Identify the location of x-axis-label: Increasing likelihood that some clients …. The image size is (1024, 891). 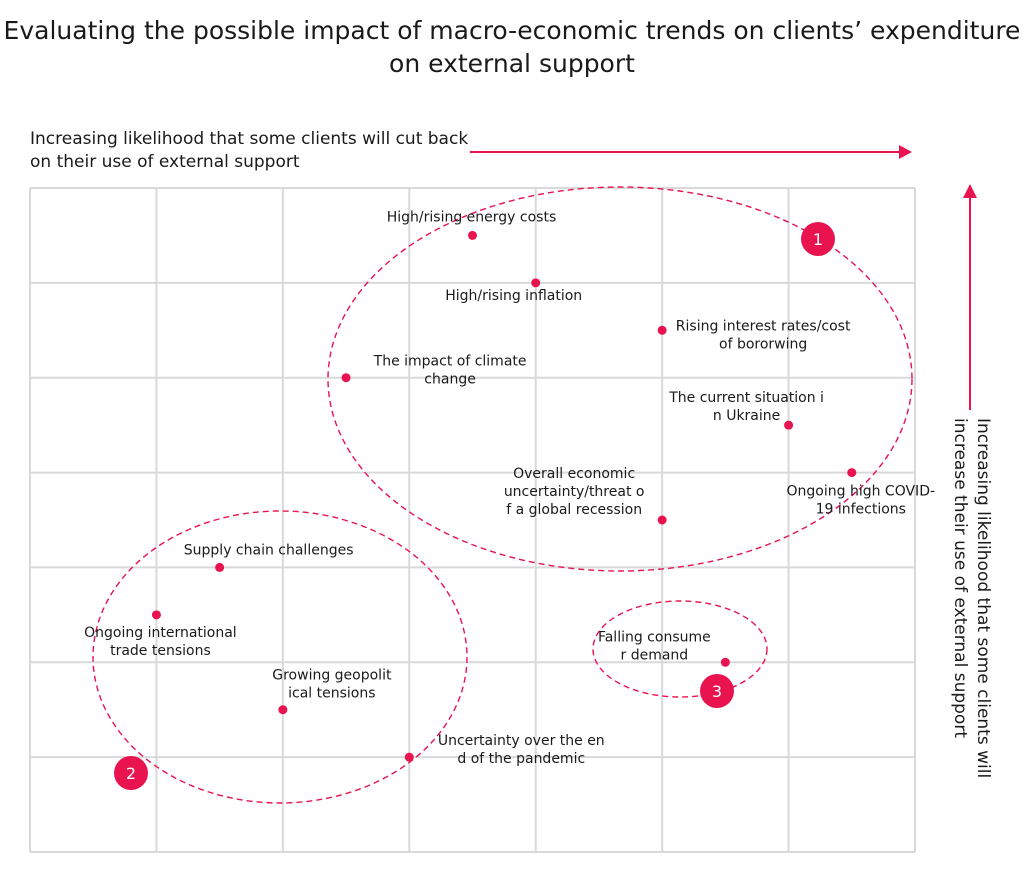
(249, 150).